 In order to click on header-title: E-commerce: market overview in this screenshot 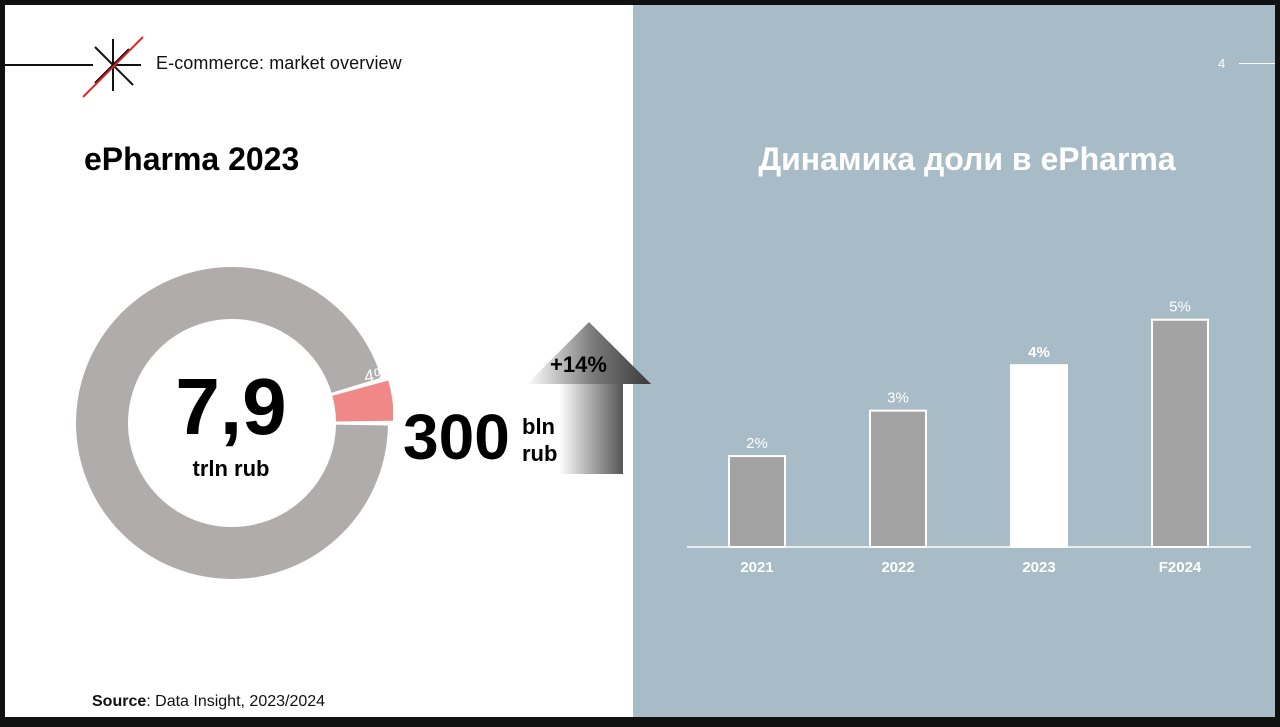, I will do `click(279, 63)`.